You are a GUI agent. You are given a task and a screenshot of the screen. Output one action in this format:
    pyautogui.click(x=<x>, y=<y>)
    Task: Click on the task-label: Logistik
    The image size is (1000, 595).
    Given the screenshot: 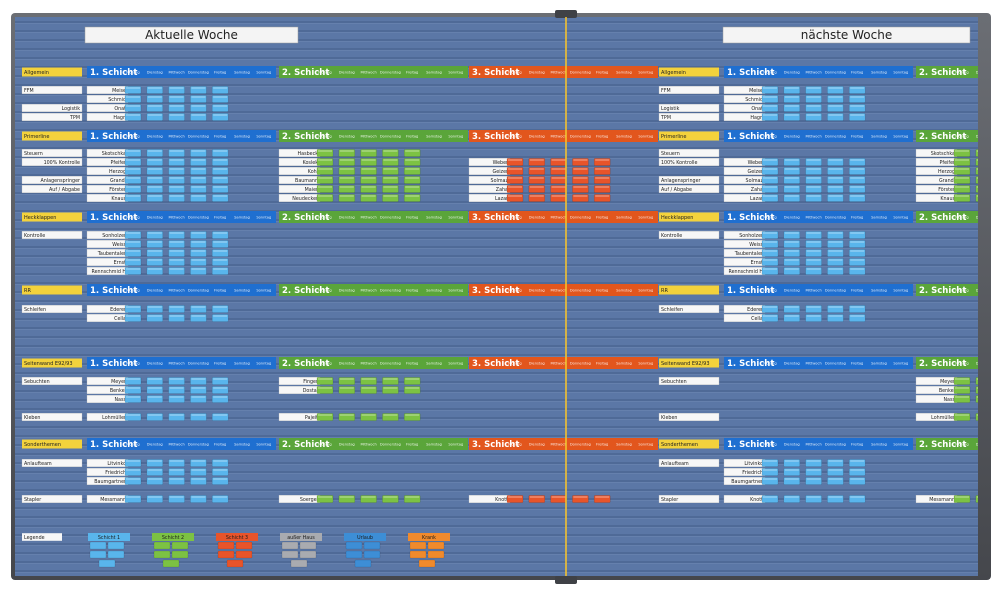 What is the action you would take?
    pyautogui.click(x=71, y=109)
    